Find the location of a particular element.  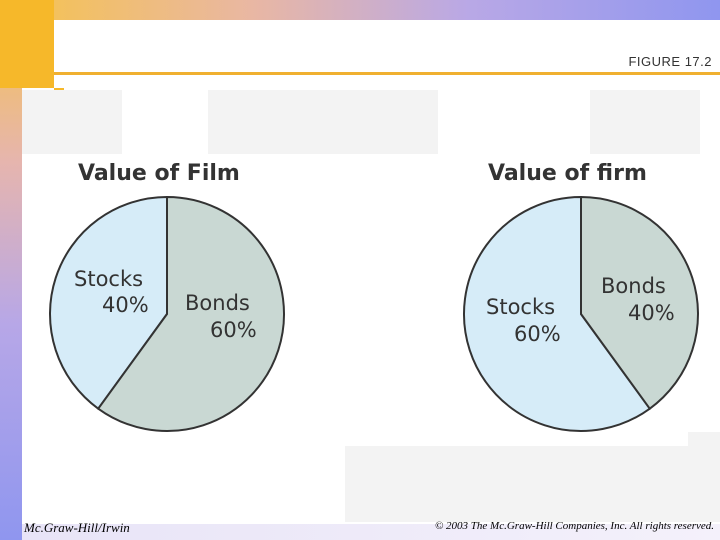

figure-label: FIGURE 17.2 is located at coordinates (670, 61).